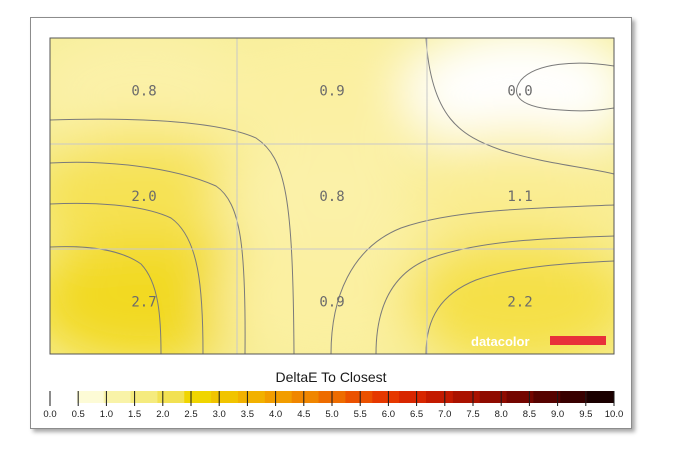 Image resolution: width=695 pixels, height=450 pixels. I want to click on colorbar-tick-label: 7.5, so click(472, 414).